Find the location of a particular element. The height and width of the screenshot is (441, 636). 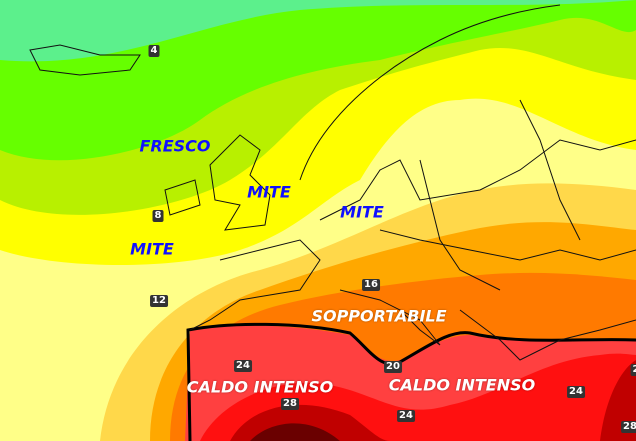

region-label-fresco: FRESCO is located at coordinates (175, 146).